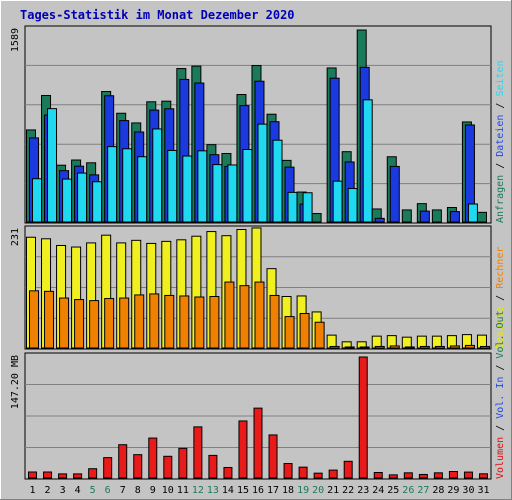 The height and width of the screenshot is (500, 512). Describe the element at coordinates (348, 490) in the screenshot. I see `x-tick-day-22: 22` at that location.